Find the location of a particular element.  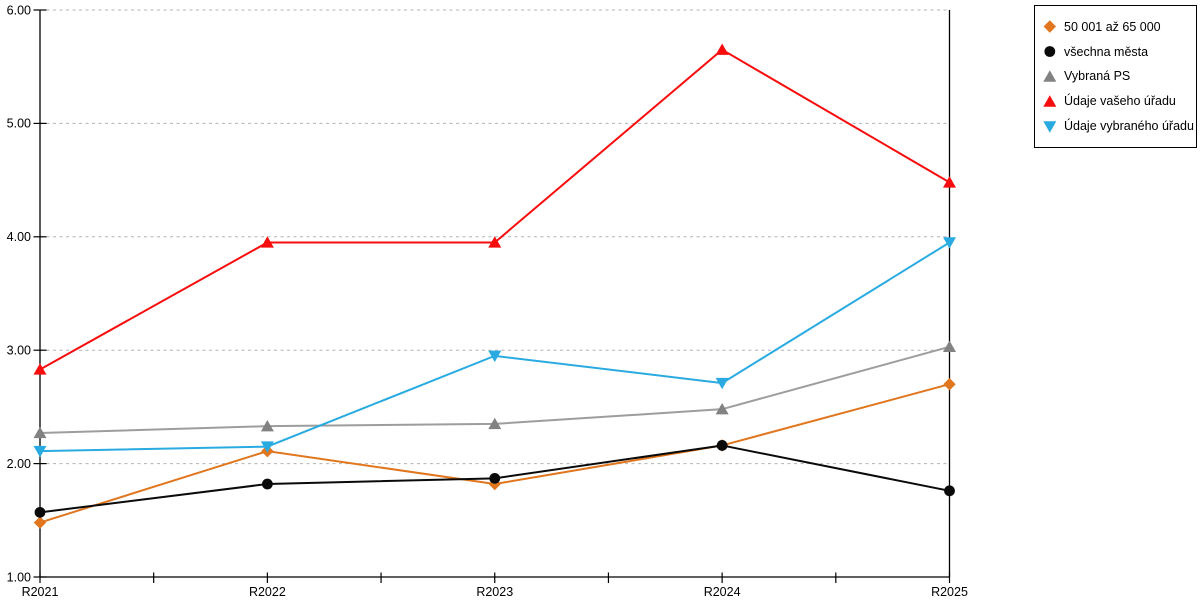

diamond-marker-icon is located at coordinates (1049, 27).